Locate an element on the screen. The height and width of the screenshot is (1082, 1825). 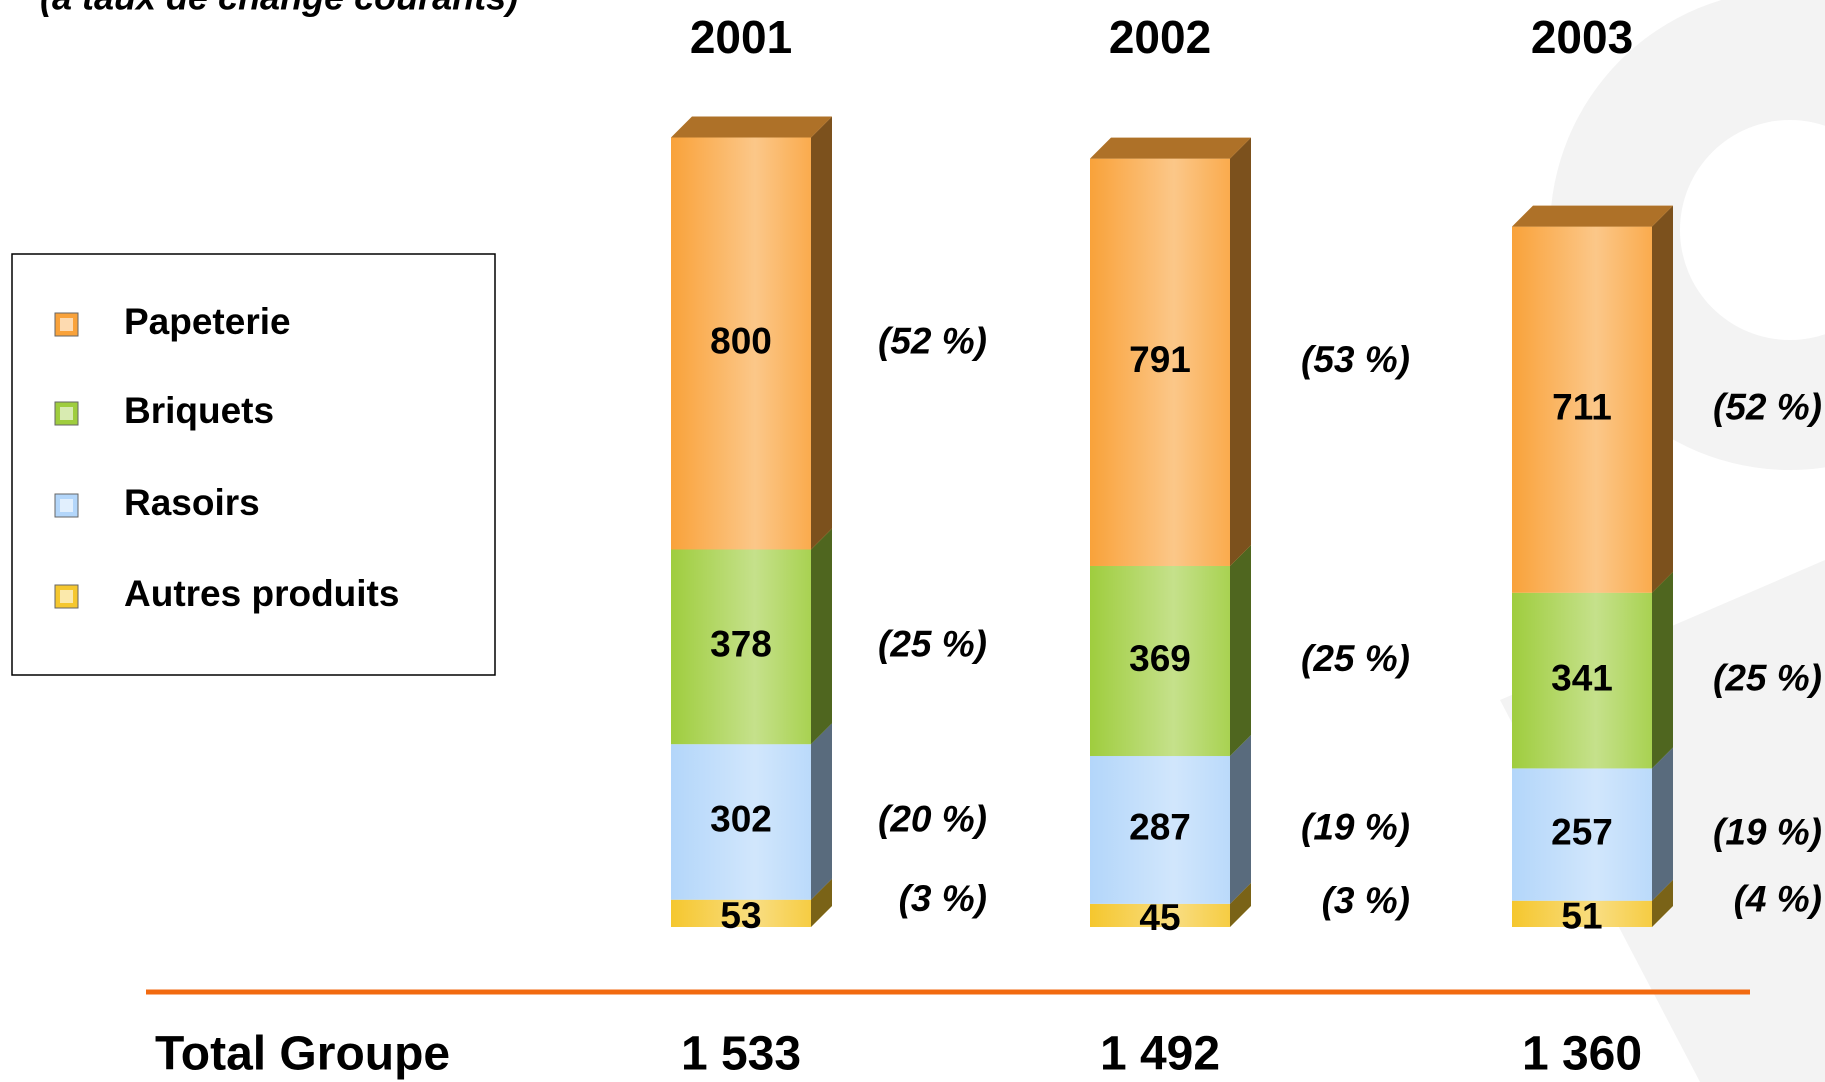
category-label: 2003 is located at coordinates (1582, 37).